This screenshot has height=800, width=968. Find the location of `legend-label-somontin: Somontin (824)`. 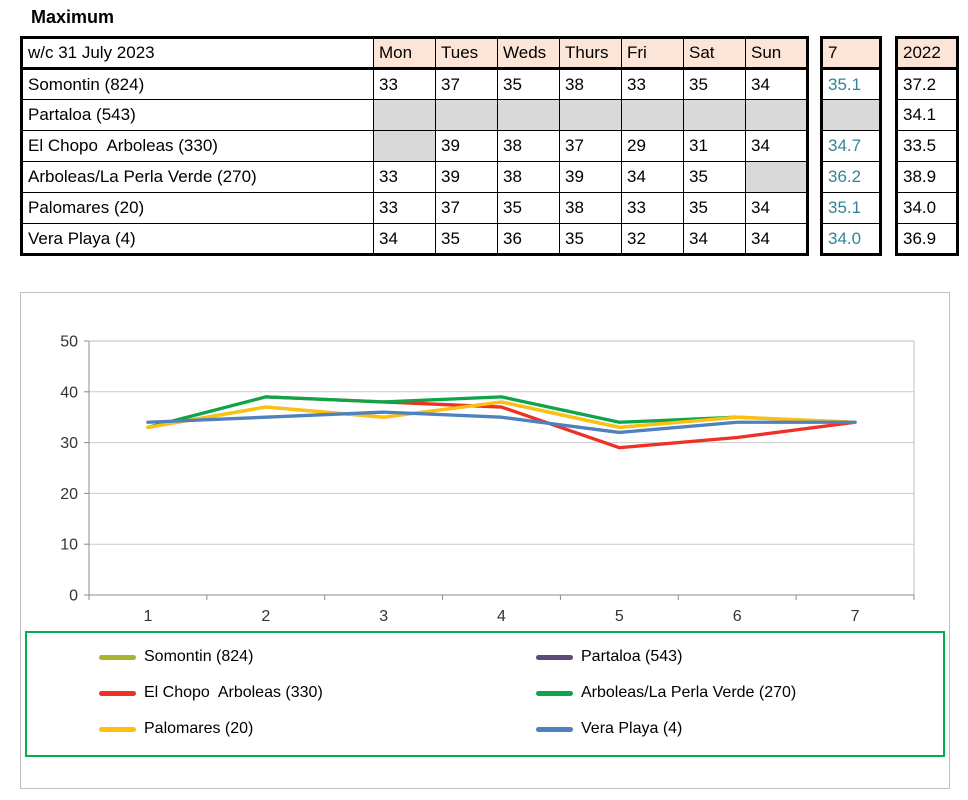

legend-label-somontin: Somontin (824) is located at coordinates (199, 656).